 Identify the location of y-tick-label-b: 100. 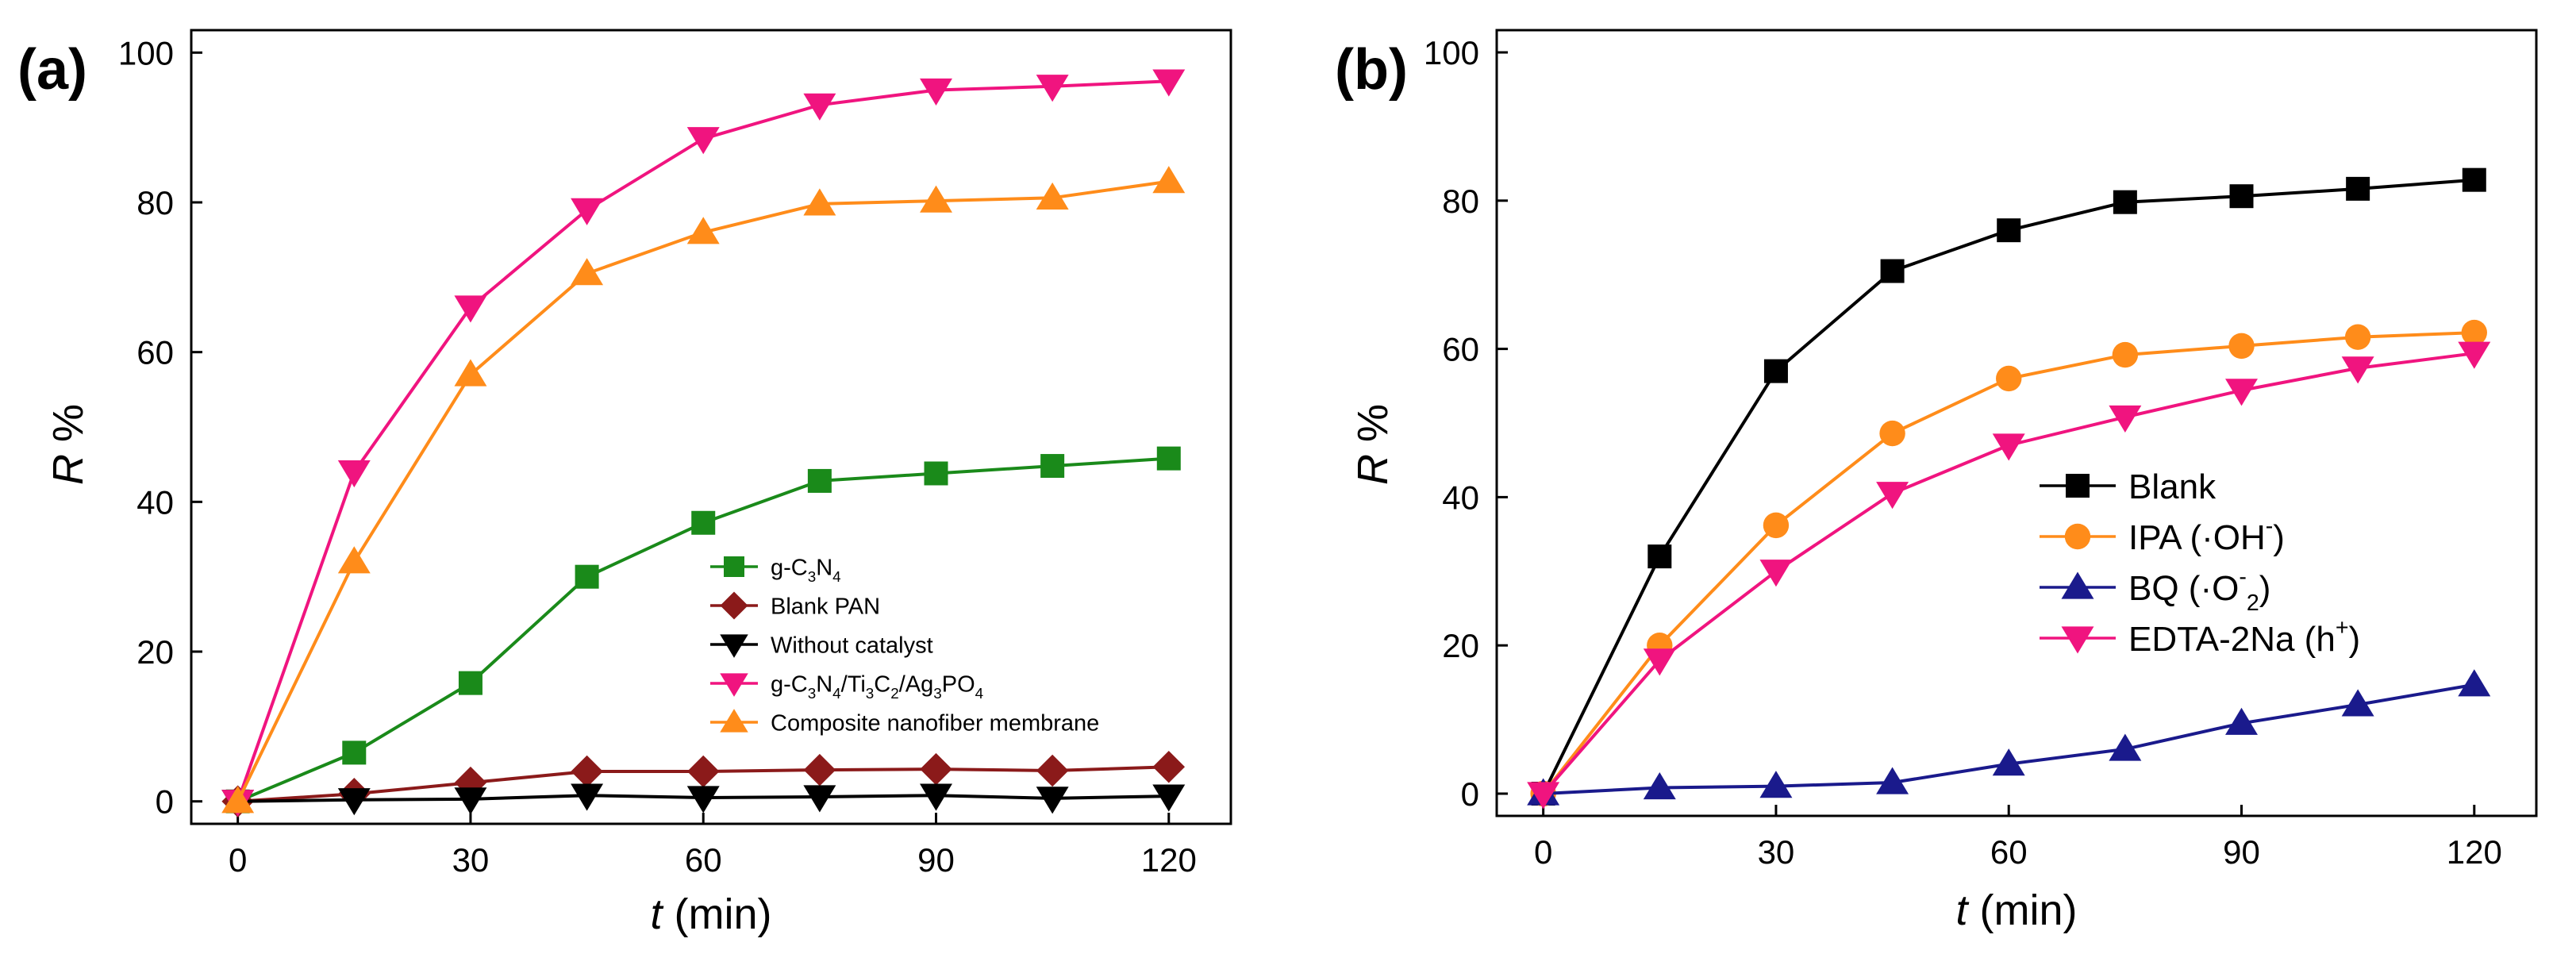
(1451, 53).